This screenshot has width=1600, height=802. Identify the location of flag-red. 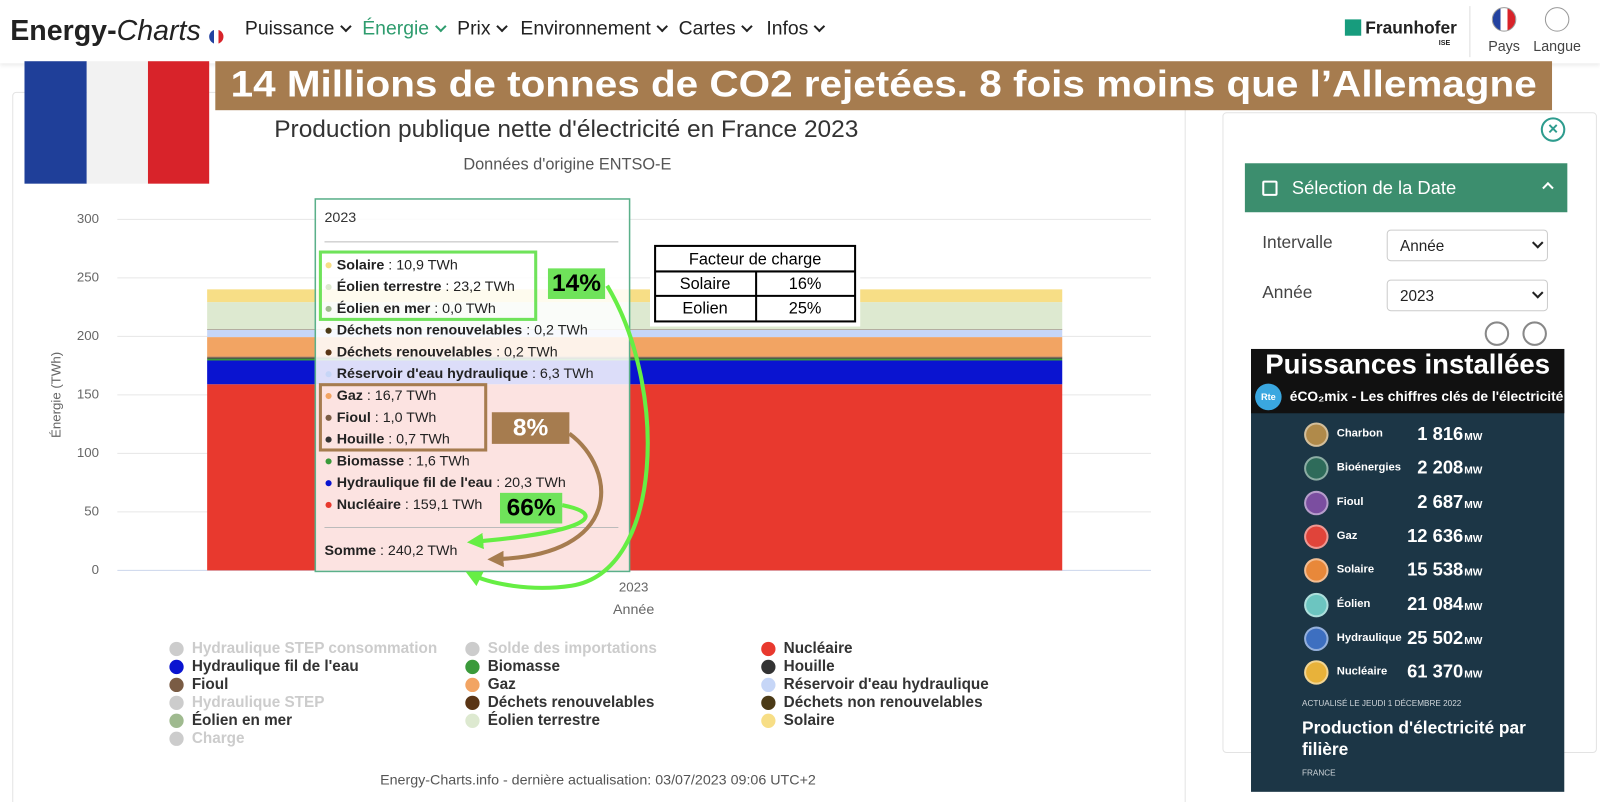
(178, 122).